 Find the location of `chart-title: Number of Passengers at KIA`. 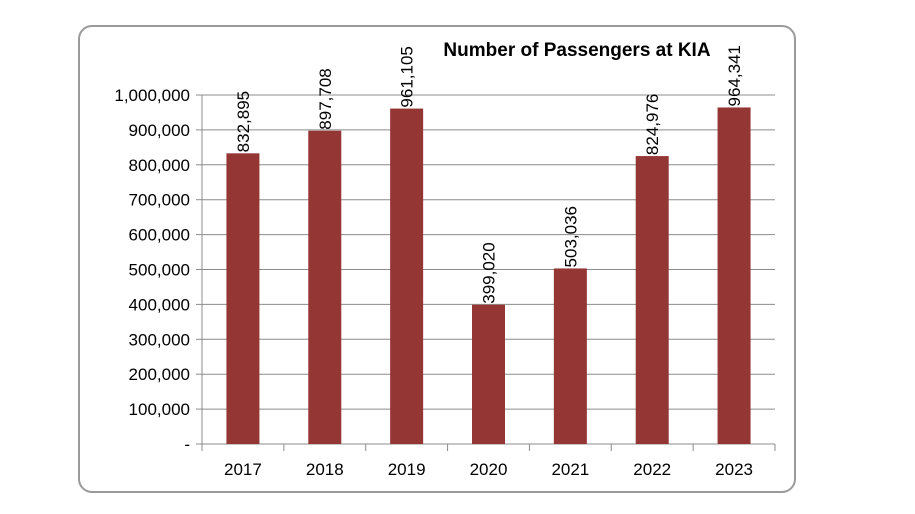

chart-title: Number of Passengers at KIA is located at coordinates (576, 50).